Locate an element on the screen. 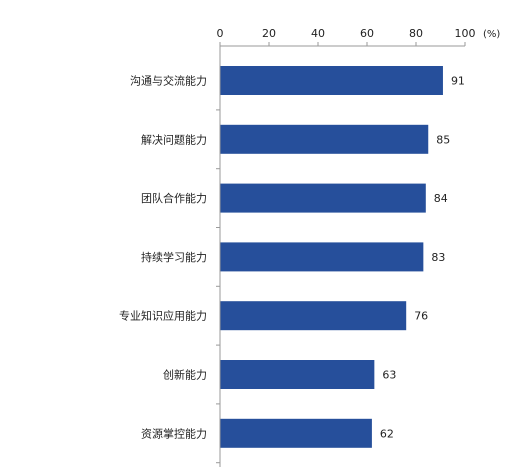 This screenshot has width=532, height=476. category-label: 团队合作能力 is located at coordinates (174, 198).